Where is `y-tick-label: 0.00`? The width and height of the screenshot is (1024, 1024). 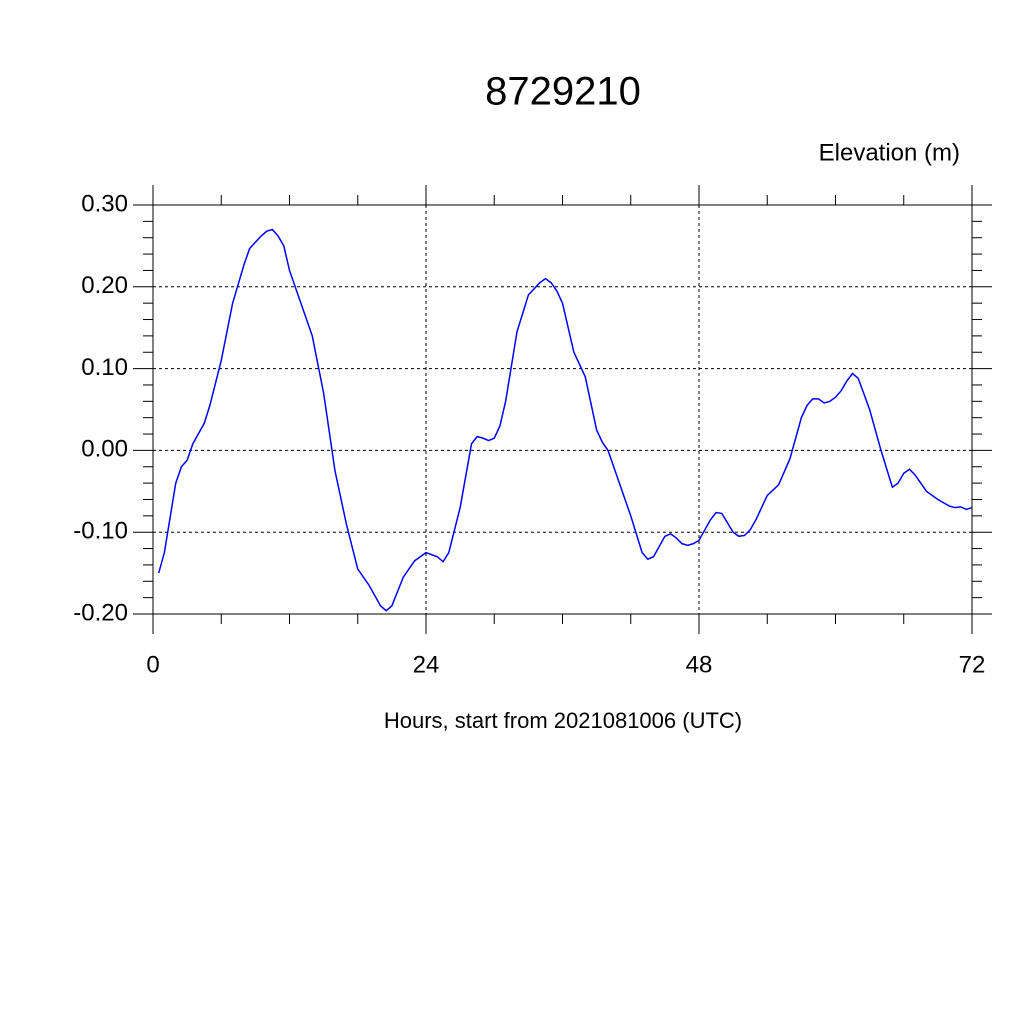 y-tick-label: 0.00 is located at coordinates (104, 449).